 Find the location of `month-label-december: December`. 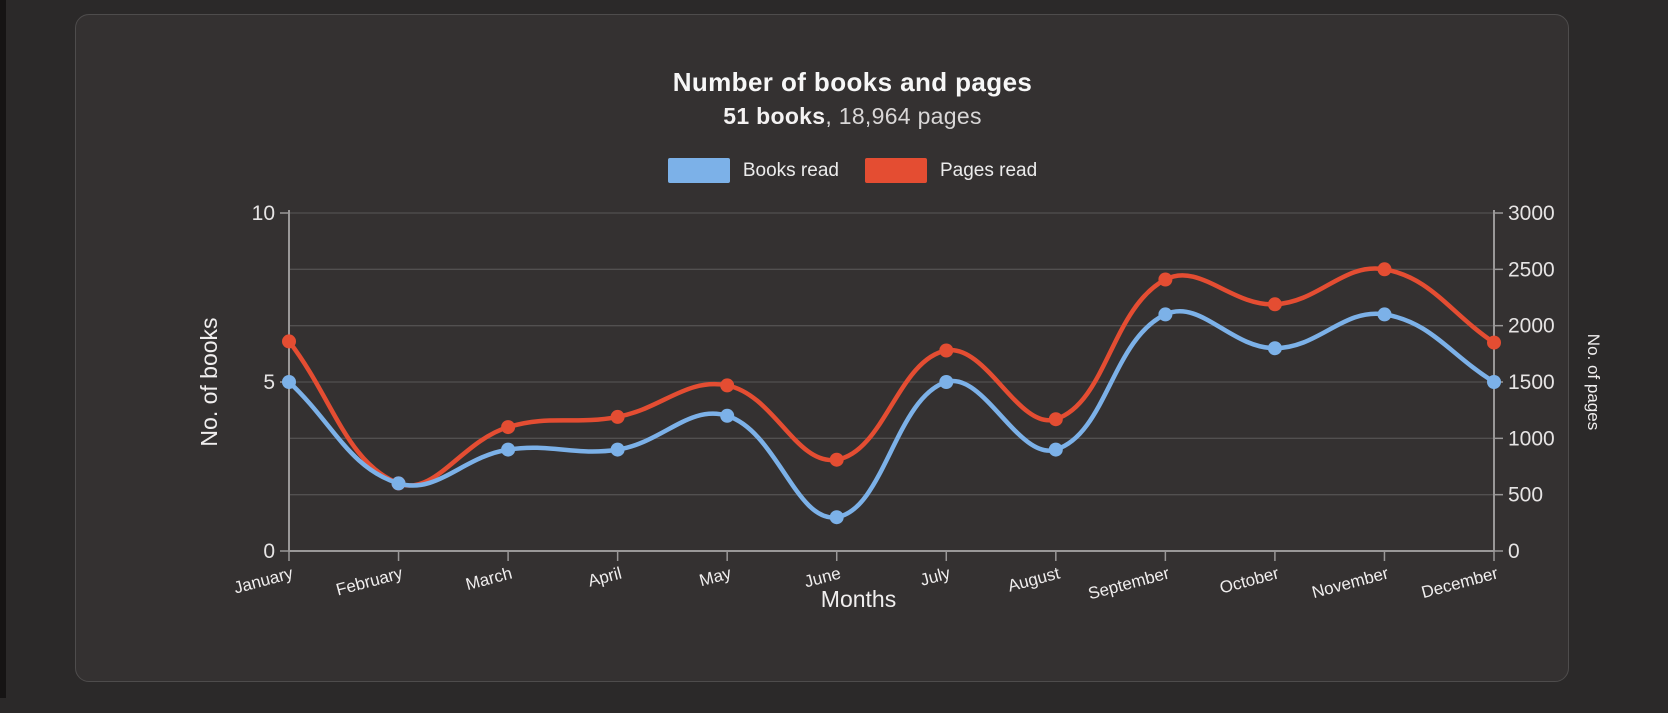

month-label-december: December is located at coordinates (1459, 582).